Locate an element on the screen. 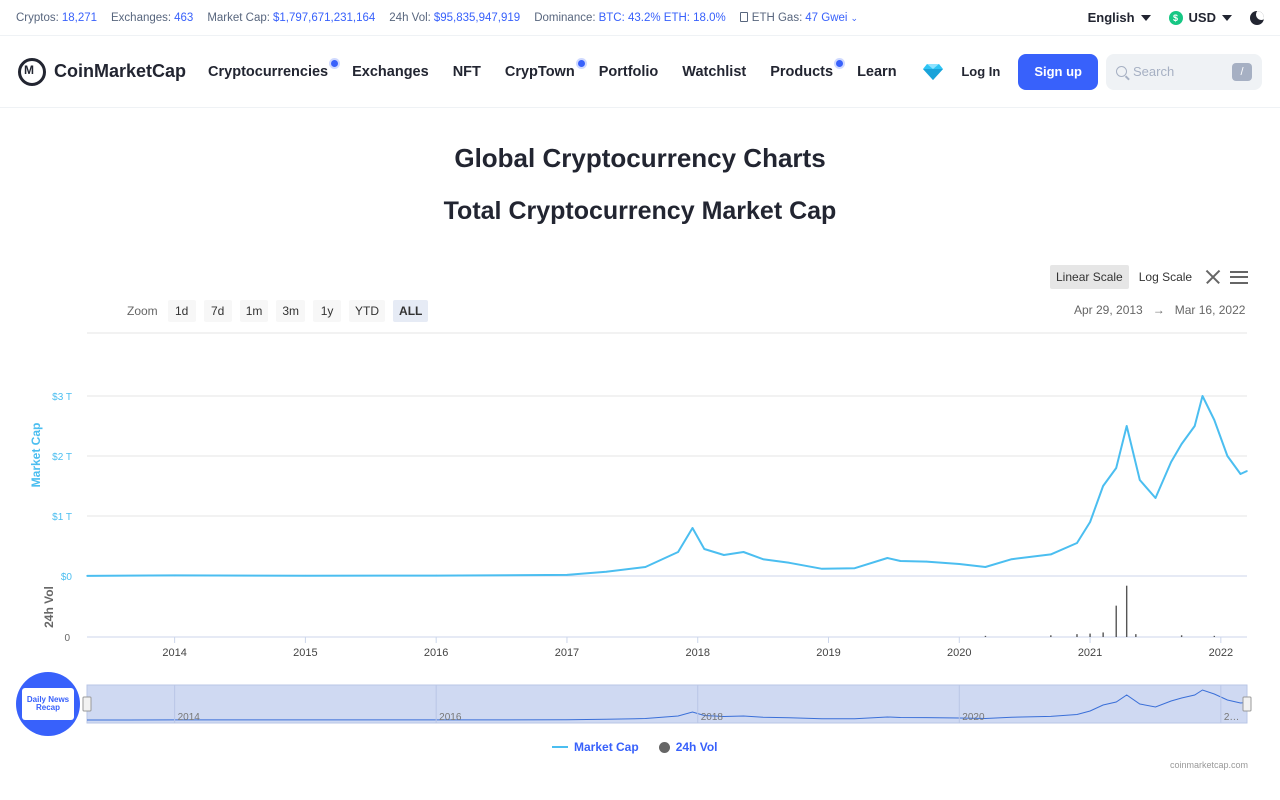 Image resolution: width=1280 pixels, height=800 pixels. linear-scale-button: Linear Scale is located at coordinates (1089, 277).